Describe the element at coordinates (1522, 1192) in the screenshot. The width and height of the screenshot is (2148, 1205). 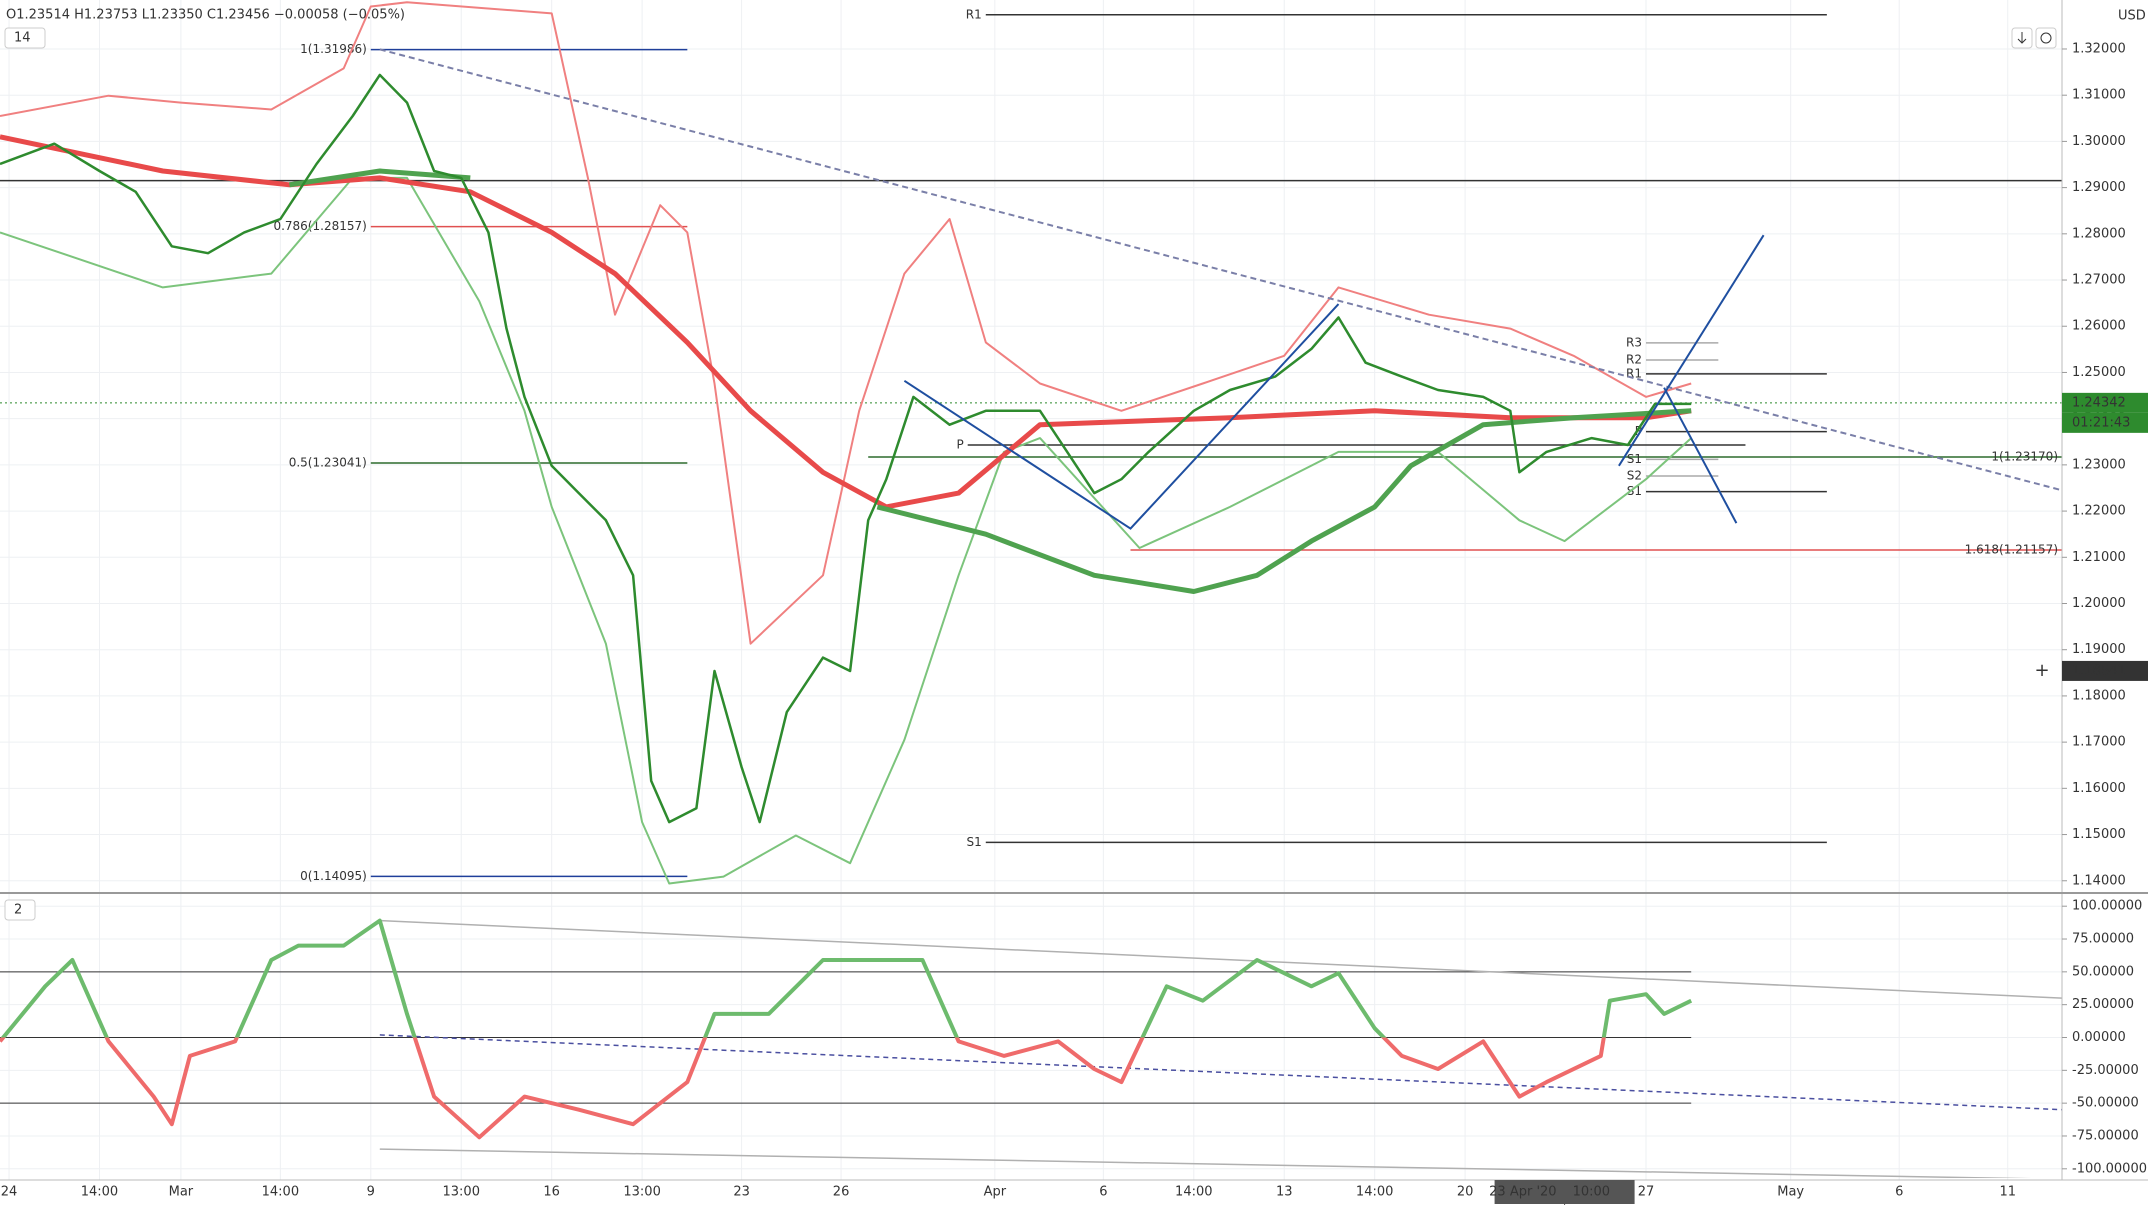
I see `crosshair-date: 23 Apr '20` at that location.